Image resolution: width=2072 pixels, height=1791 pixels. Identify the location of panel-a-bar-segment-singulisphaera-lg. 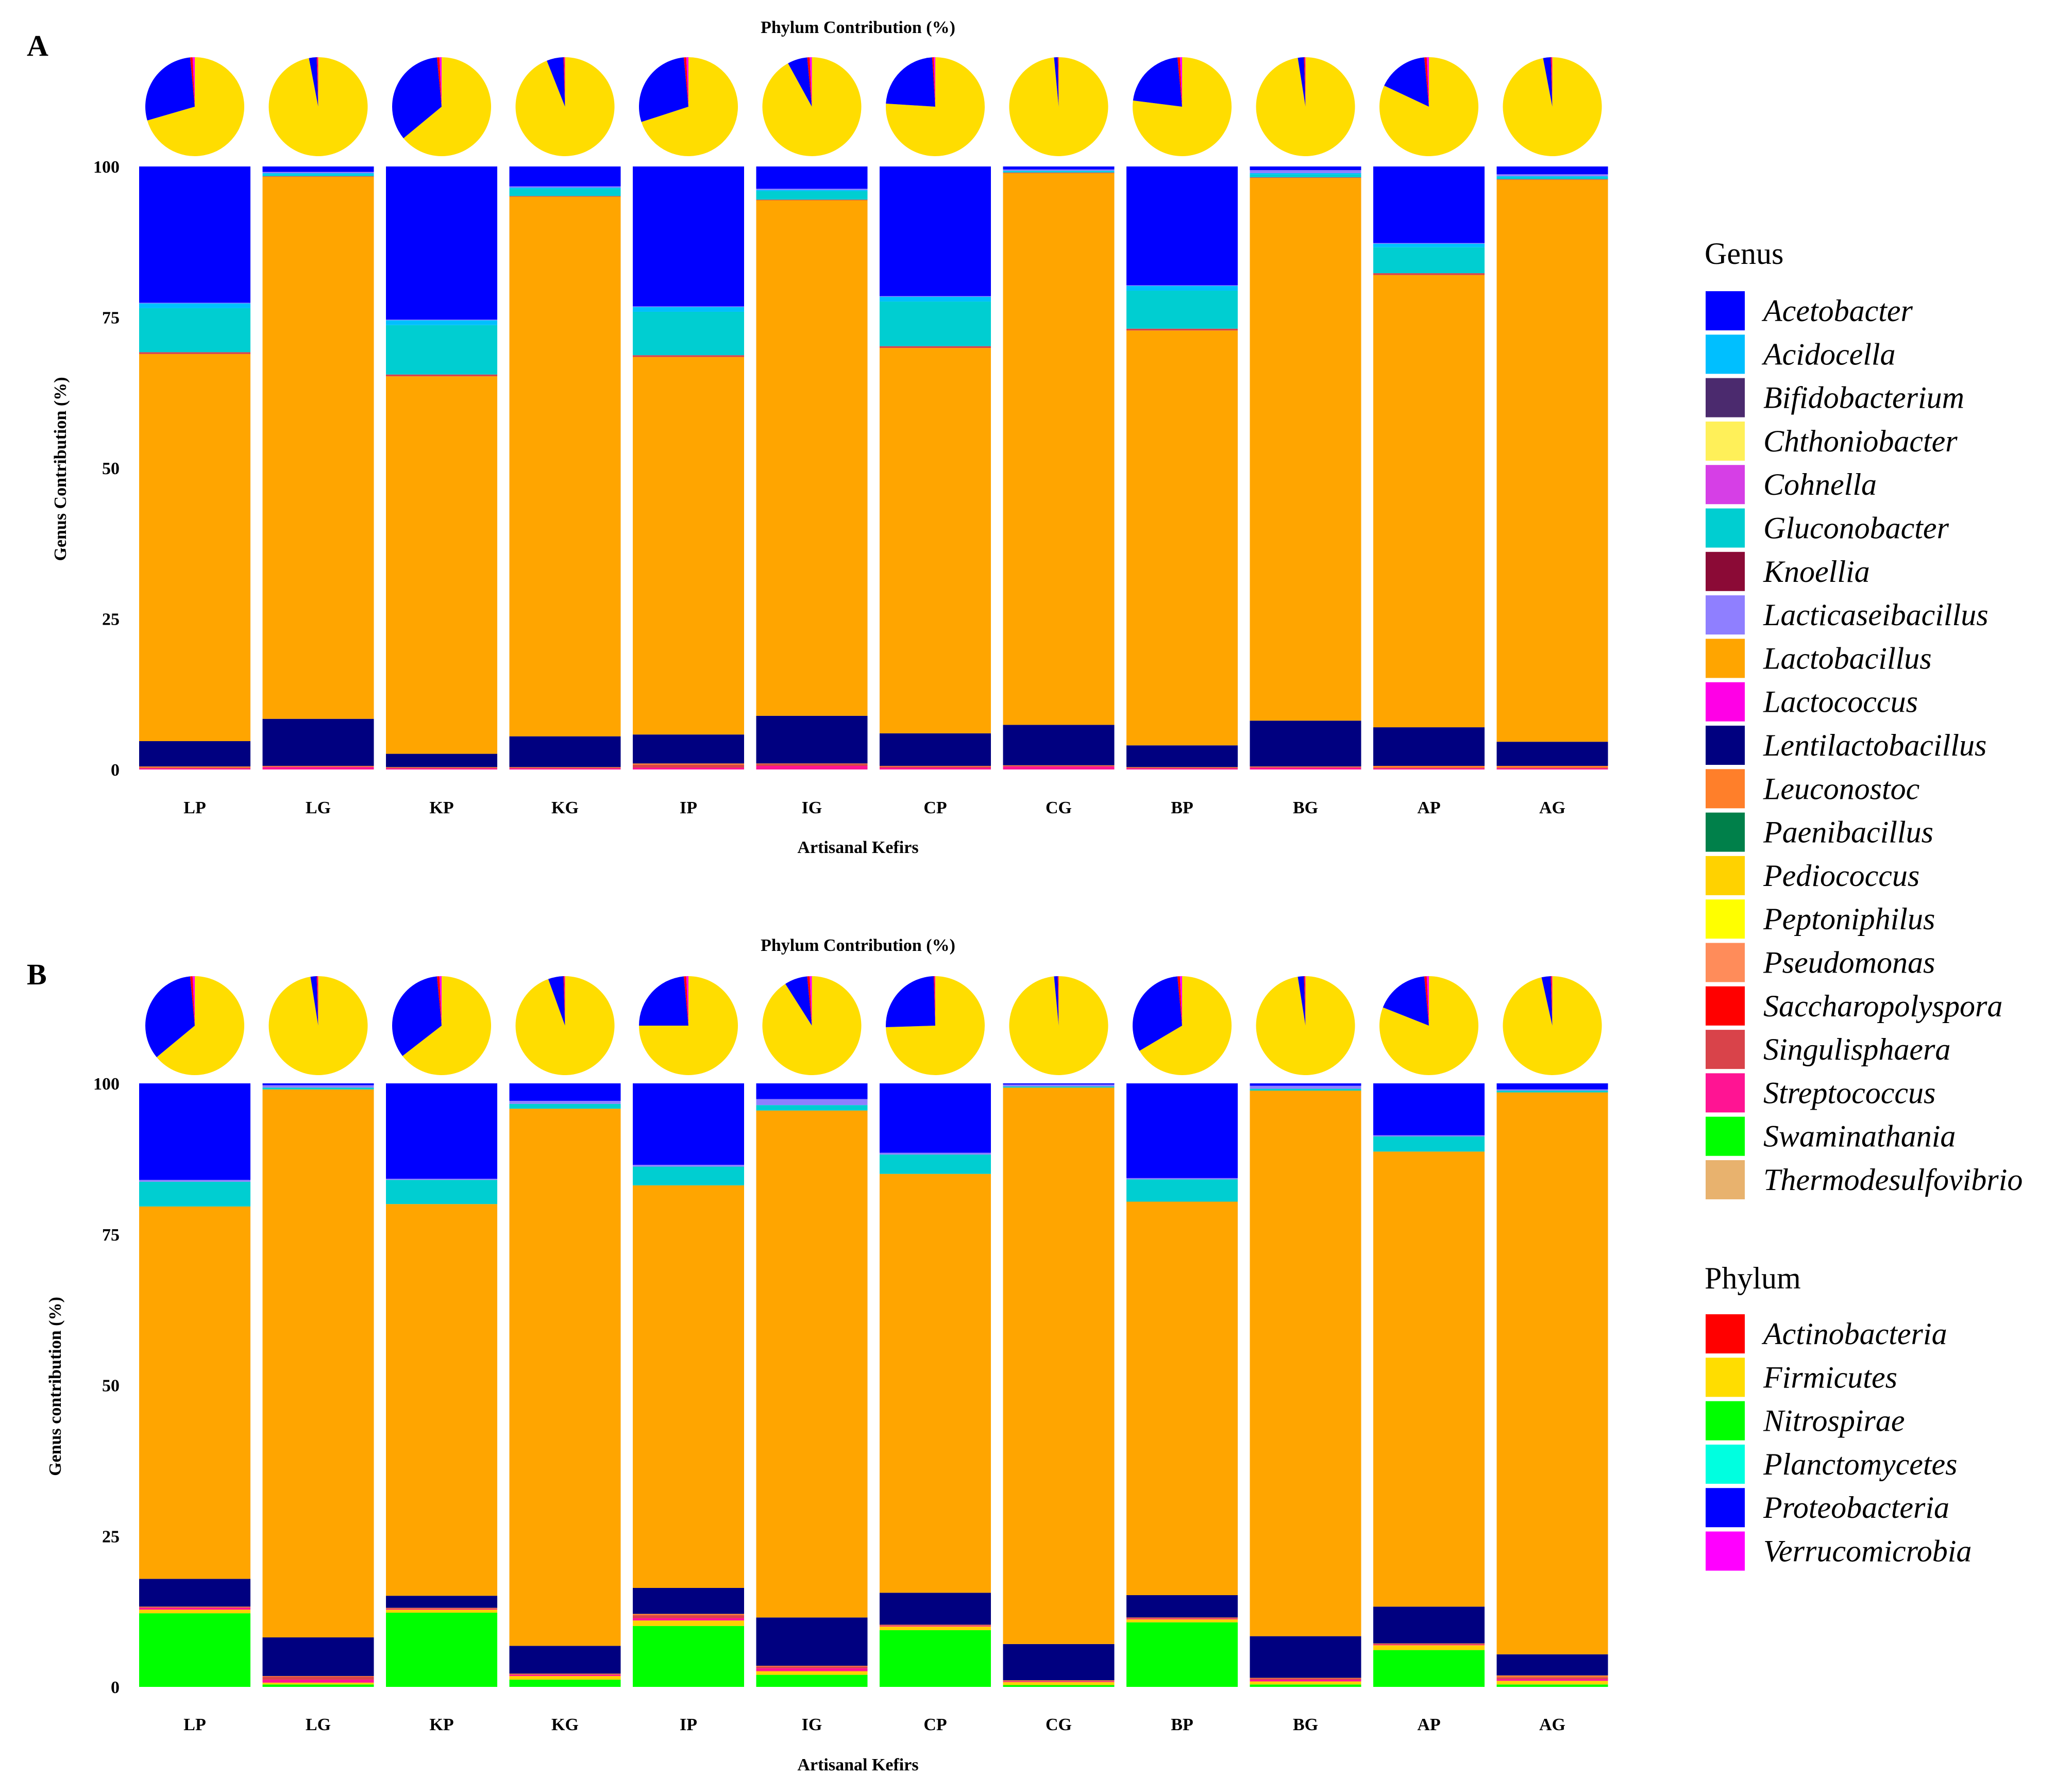
(318, 766).